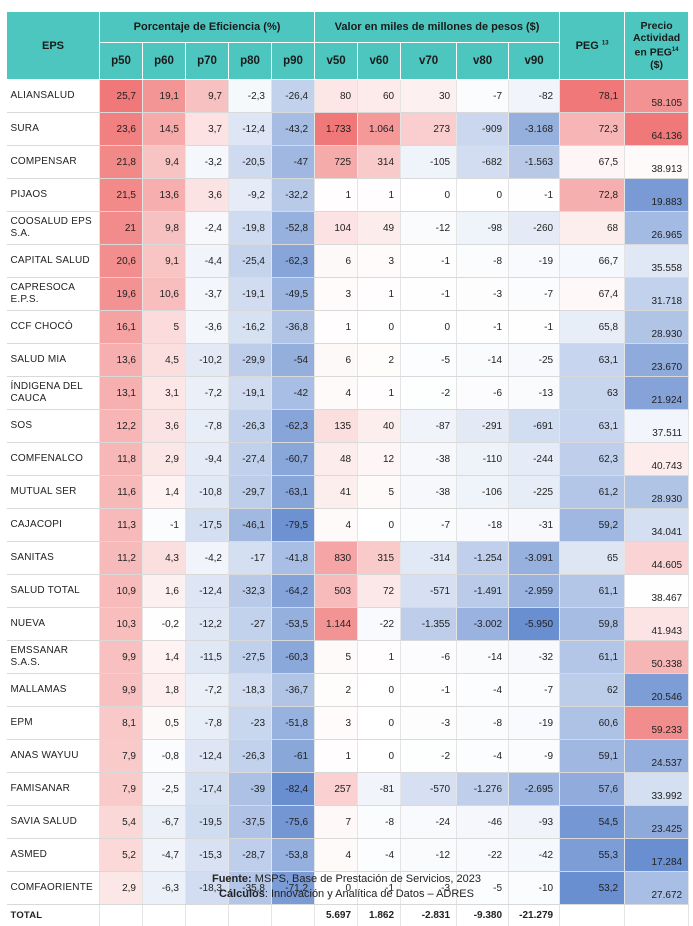  What do you see at coordinates (164, 789) in the screenshot?
I see `efficiency-cell-p60: -2,5` at bounding box center [164, 789].